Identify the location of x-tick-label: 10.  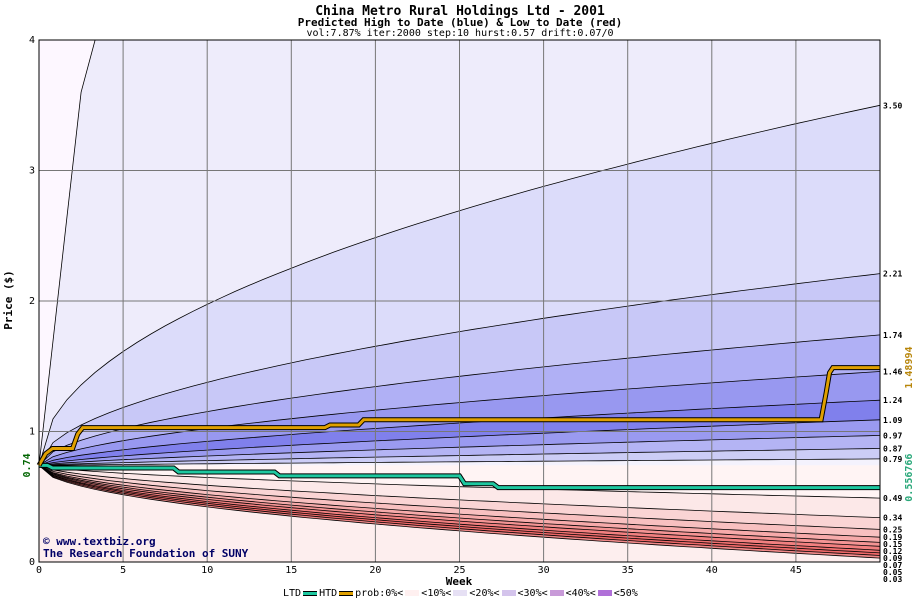
(207, 570).